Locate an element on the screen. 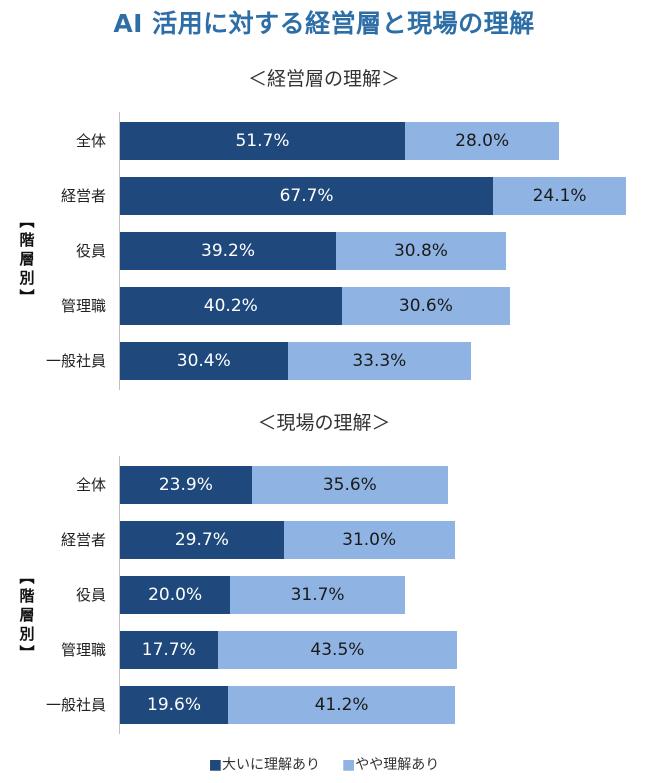  bar-segment: 17.7% is located at coordinates (169, 650).